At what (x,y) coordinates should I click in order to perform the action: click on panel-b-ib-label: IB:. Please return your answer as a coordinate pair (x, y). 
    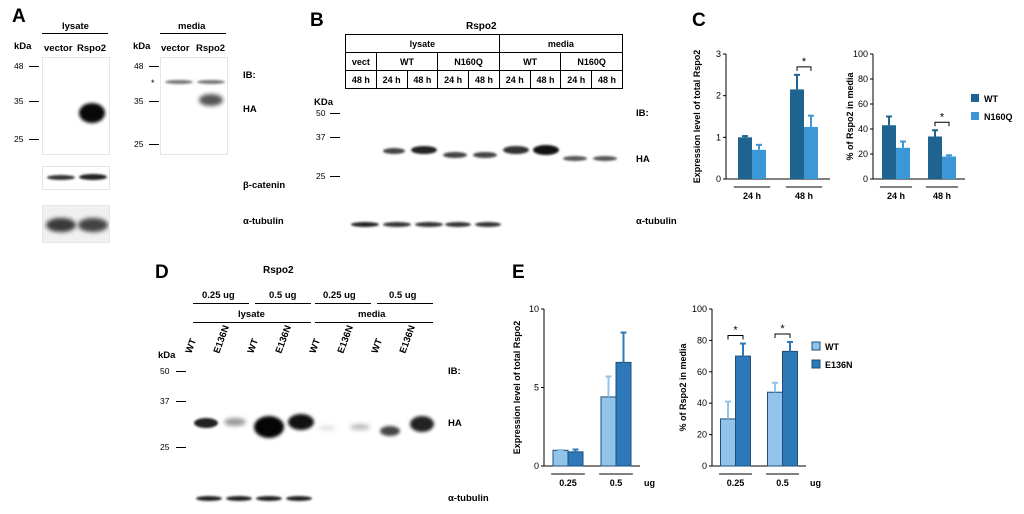
    Looking at the image, I should click on (642, 113).